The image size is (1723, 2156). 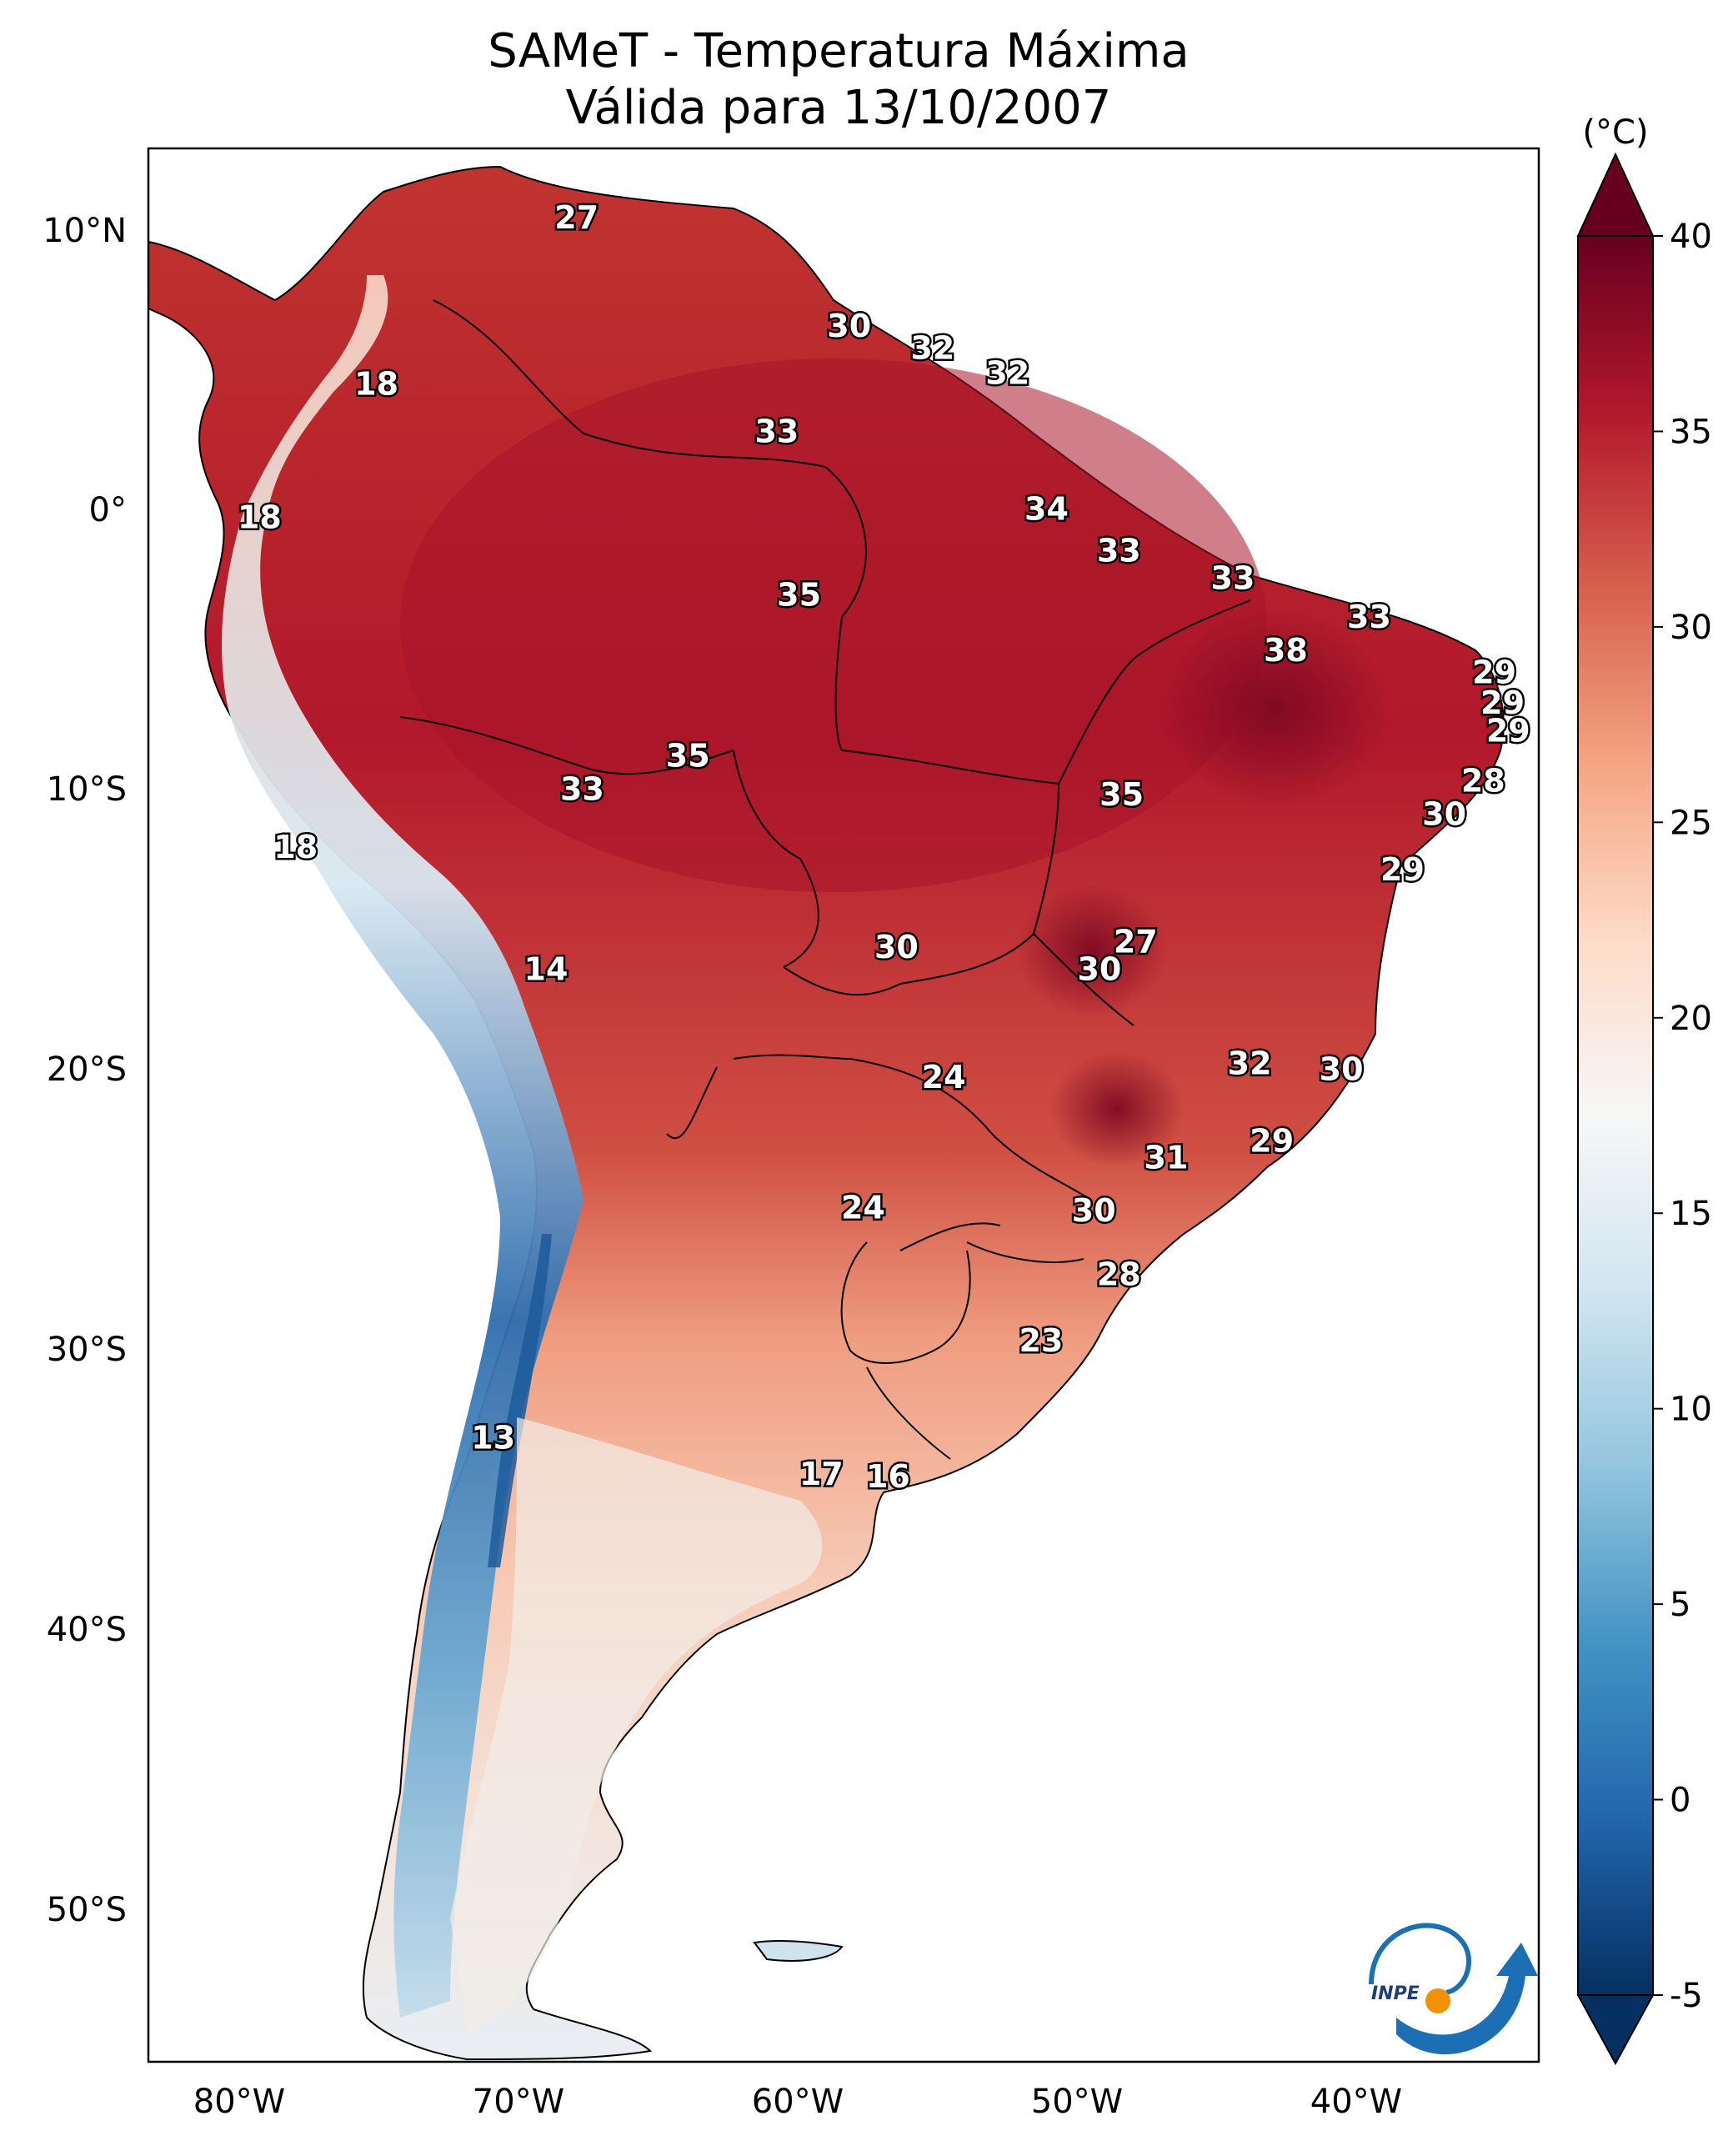 I want to click on colorbar-tick-label: 0, so click(x=1680, y=1801).